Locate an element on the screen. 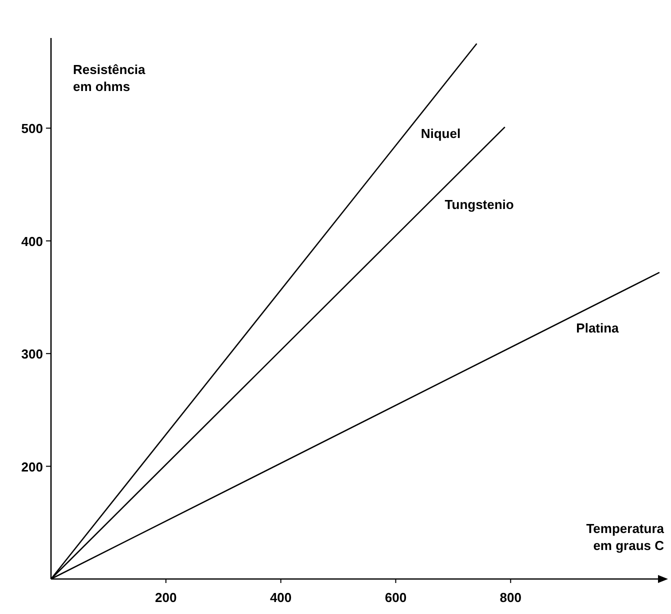  x-tick-label: 200 is located at coordinates (166, 597).